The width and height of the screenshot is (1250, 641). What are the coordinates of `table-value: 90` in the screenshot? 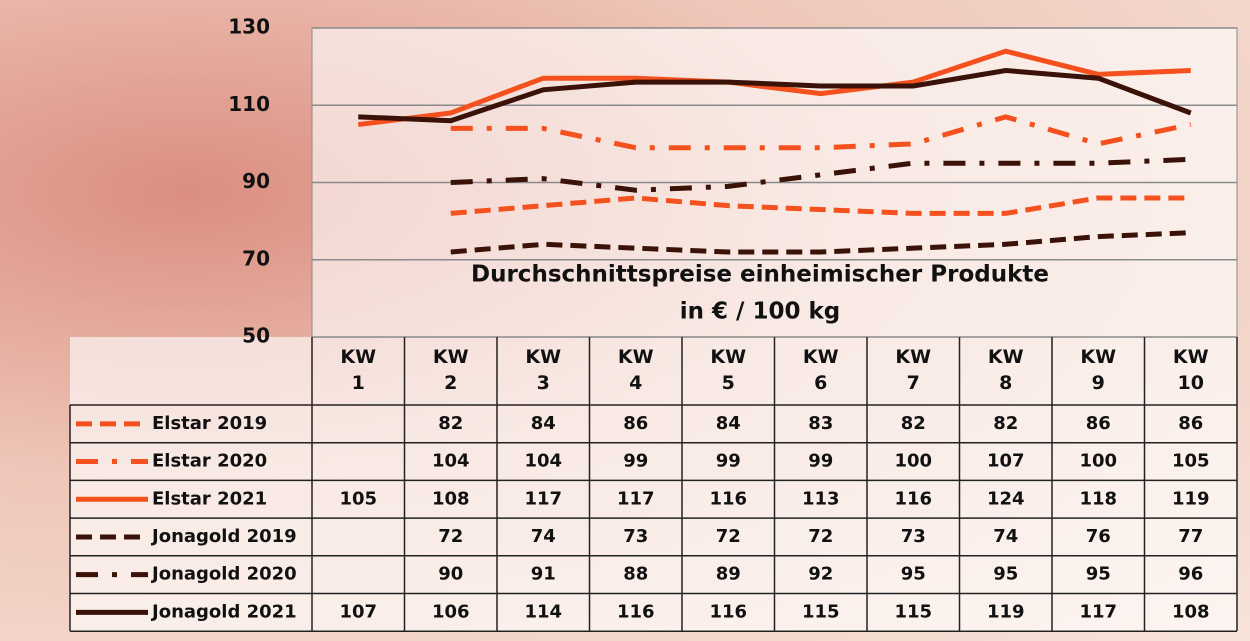 It's located at (450, 574).